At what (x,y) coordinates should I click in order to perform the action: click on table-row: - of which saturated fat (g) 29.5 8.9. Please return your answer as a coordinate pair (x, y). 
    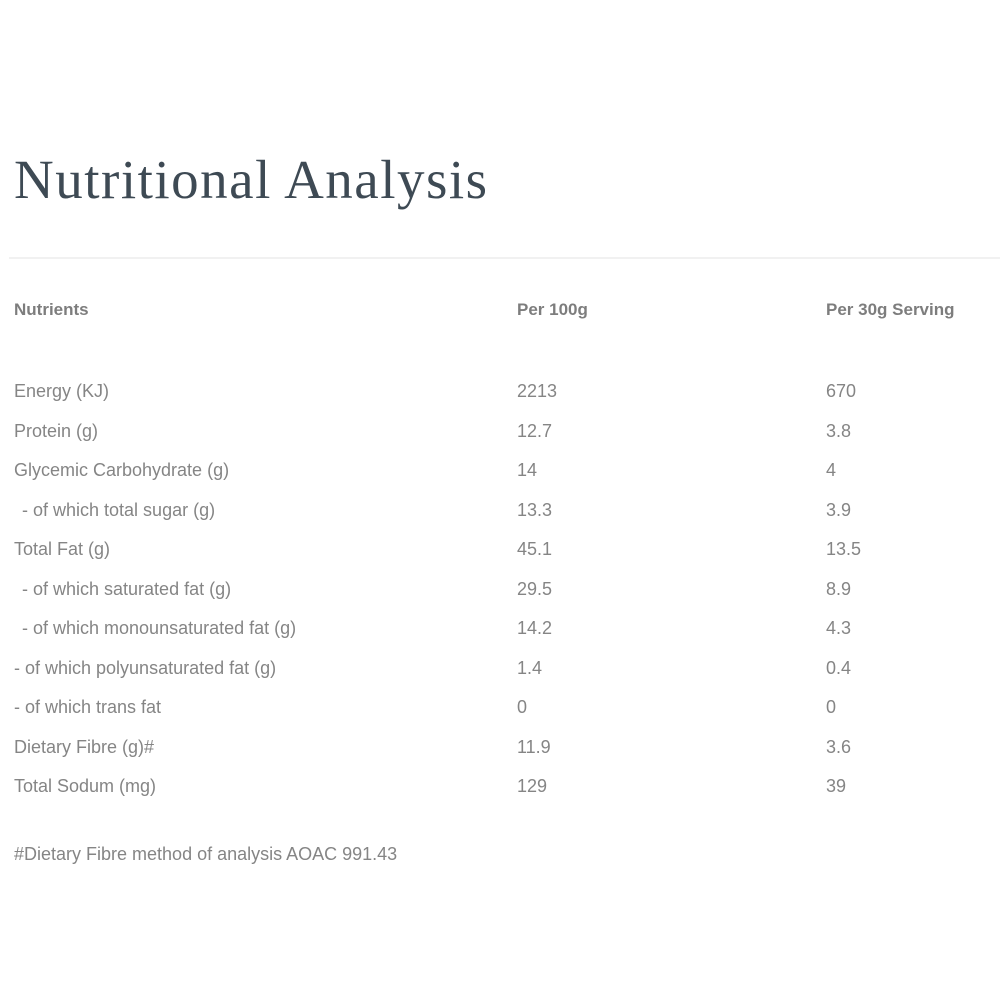
    Looking at the image, I should click on (507, 590).